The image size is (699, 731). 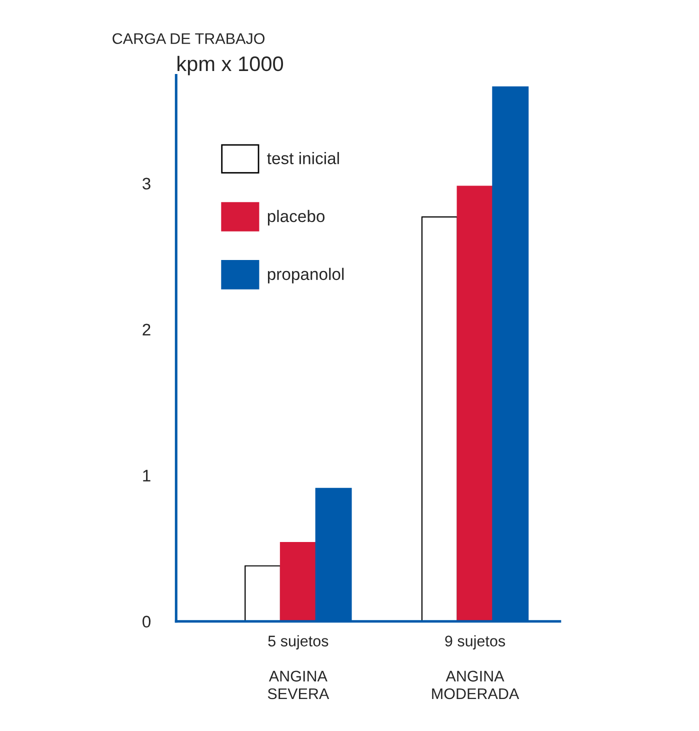 I want to click on y-axis-title: kpm x 1000, so click(x=231, y=66).